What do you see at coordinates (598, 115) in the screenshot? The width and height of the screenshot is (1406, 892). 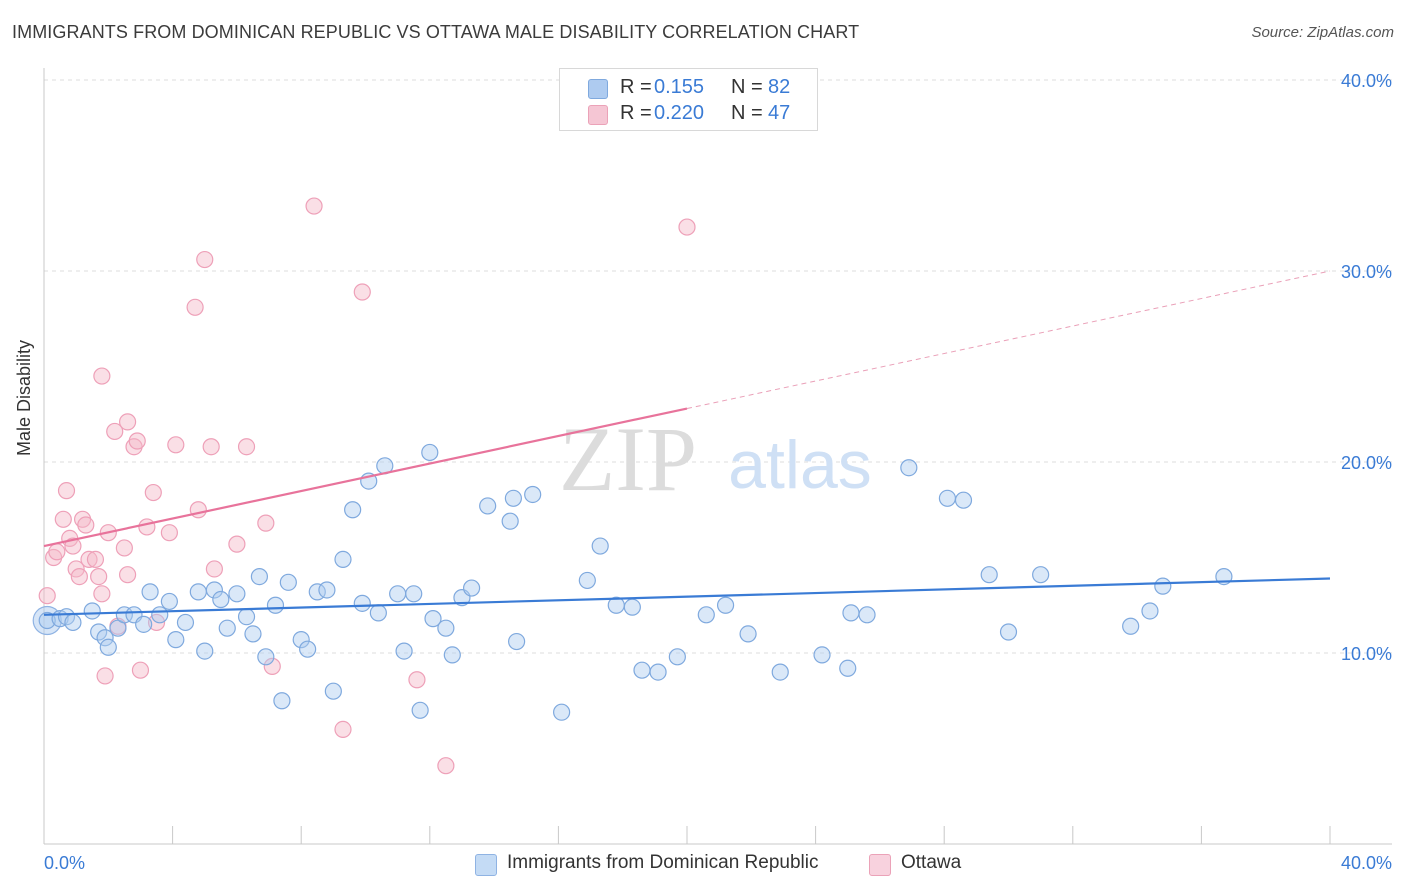 I see `legend-swatch-pink` at bounding box center [598, 115].